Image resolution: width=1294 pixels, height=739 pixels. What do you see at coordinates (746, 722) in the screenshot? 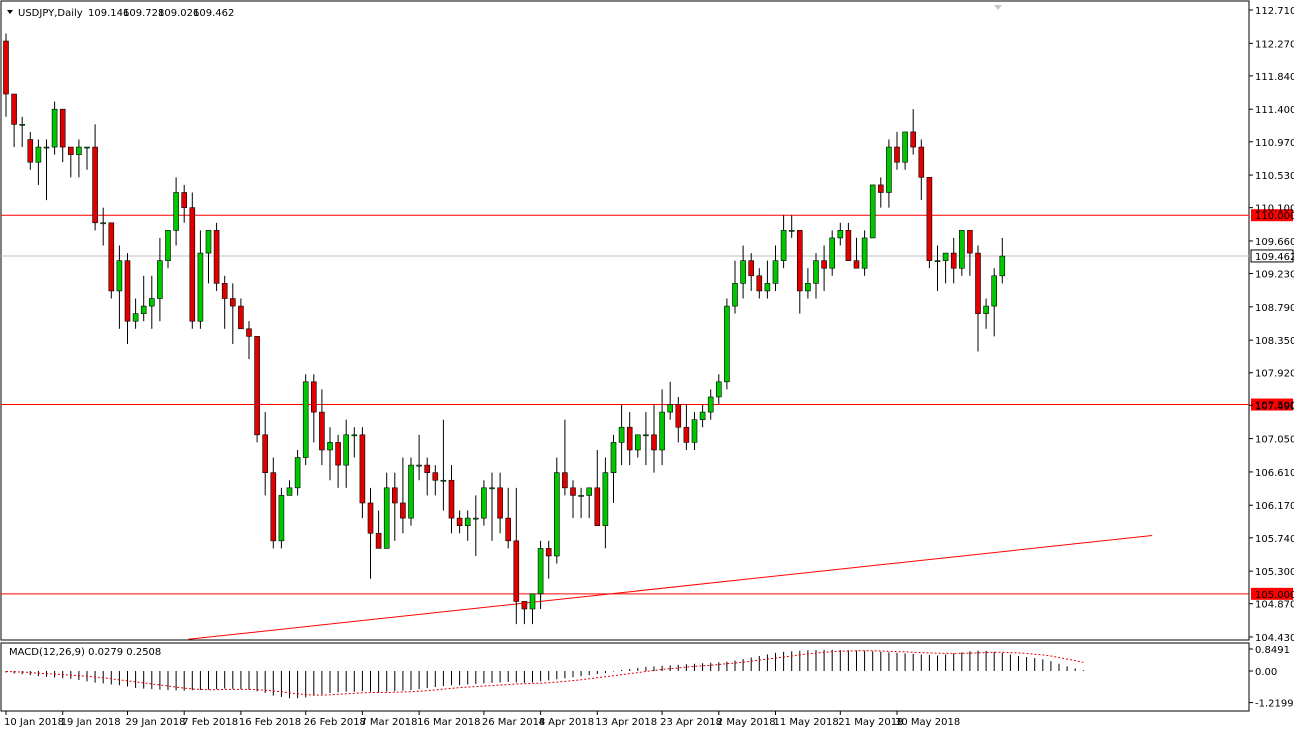
I see `time-tick-label: 2 May 2018` at bounding box center [746, 722].